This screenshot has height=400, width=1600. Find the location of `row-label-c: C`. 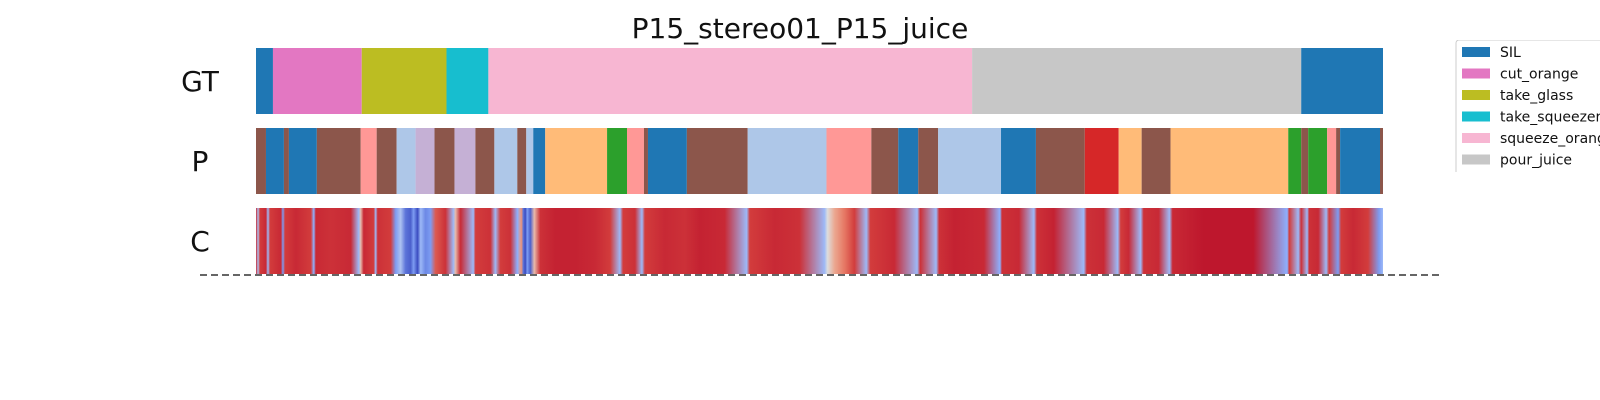

row-label-c: C is located at coordinates (200, 241).